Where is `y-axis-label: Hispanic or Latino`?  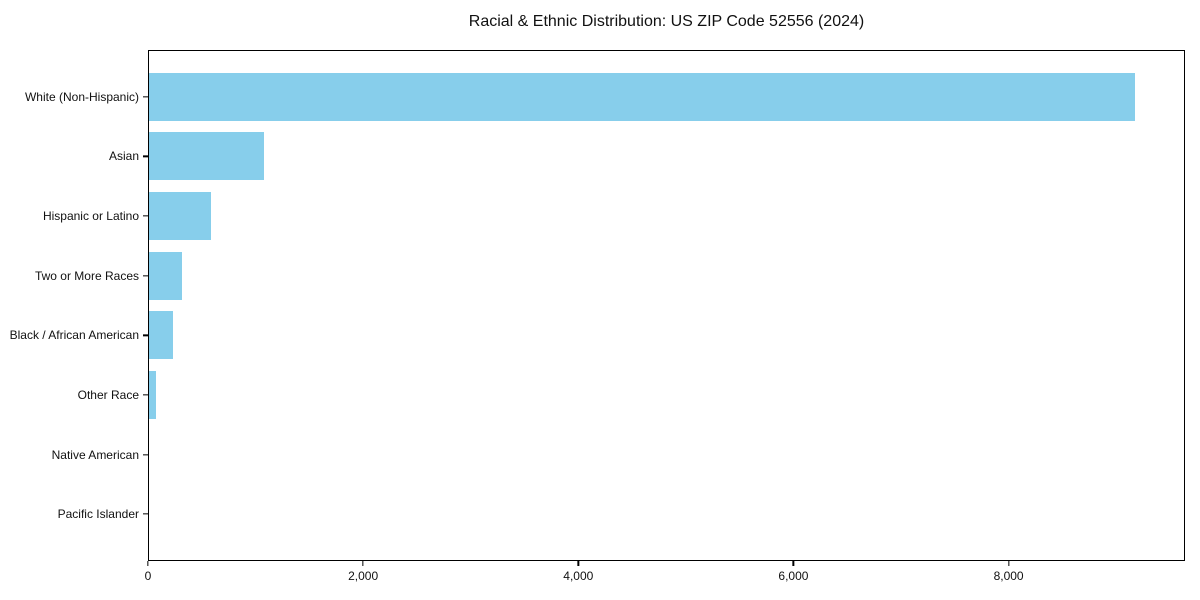
y-axis-label: Hispanic or Latino is located at coordinates (90, 216).